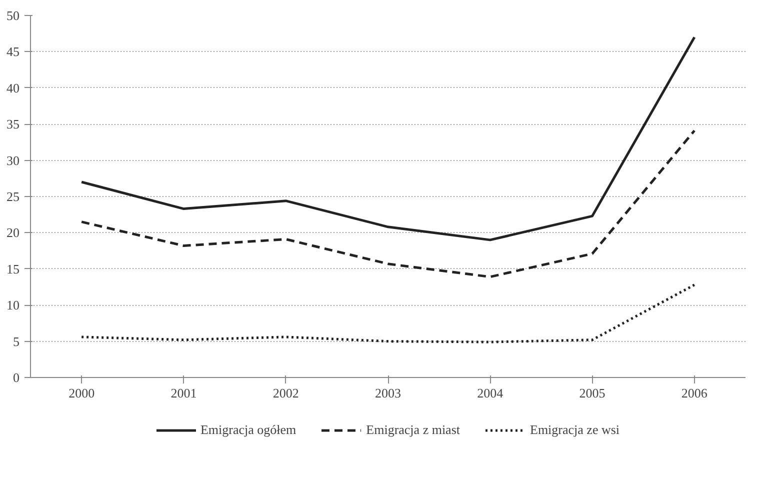 The width and height of the screenshot is (771, 477). Describe the element at coordinates (388, 393) in the screenshot. I see `x-tick-label: 2003` at that location.